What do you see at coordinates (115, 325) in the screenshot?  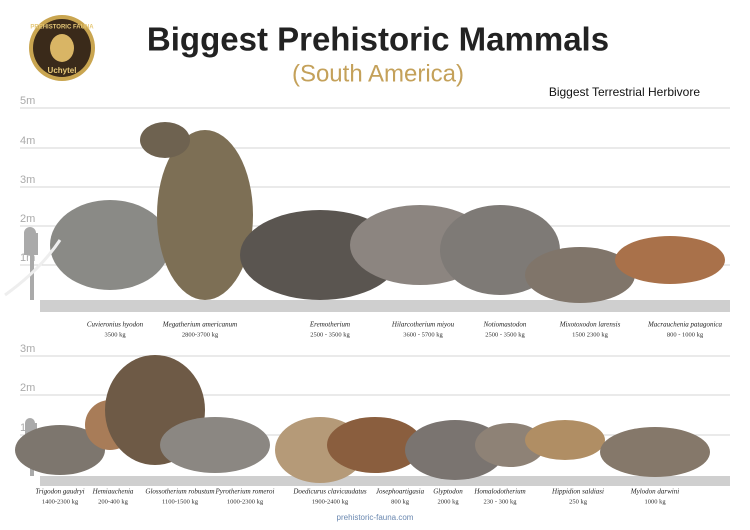 I see `animal-name: Cuvieronius hyodon` at bounding box center [115, 325].